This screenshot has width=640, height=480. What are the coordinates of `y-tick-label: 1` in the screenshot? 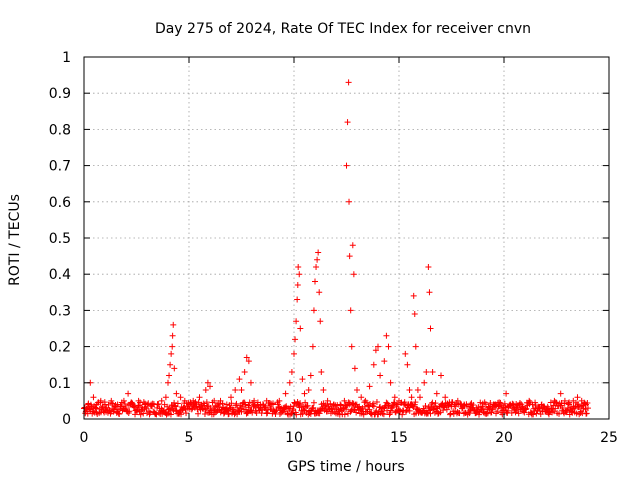 It's located at (66, 58).